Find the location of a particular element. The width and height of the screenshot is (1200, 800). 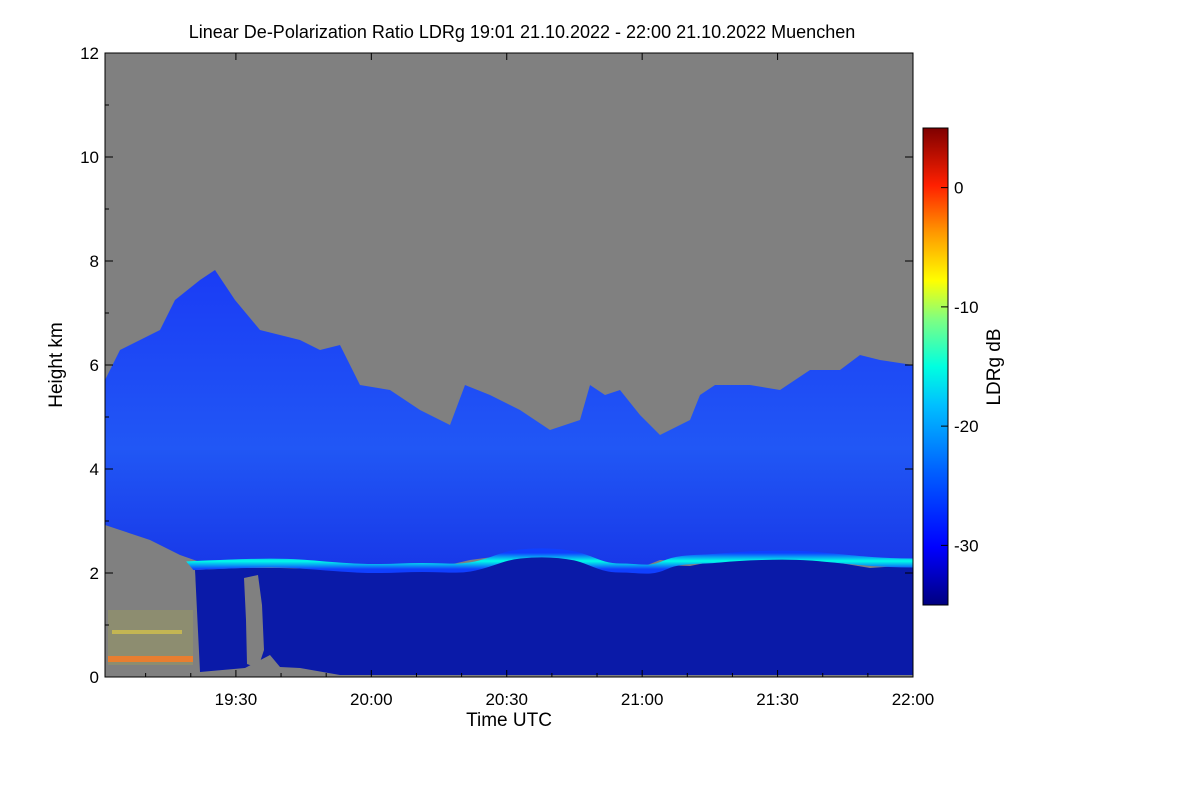

y-tick-label: 0 is located at coordinates (94, 677).